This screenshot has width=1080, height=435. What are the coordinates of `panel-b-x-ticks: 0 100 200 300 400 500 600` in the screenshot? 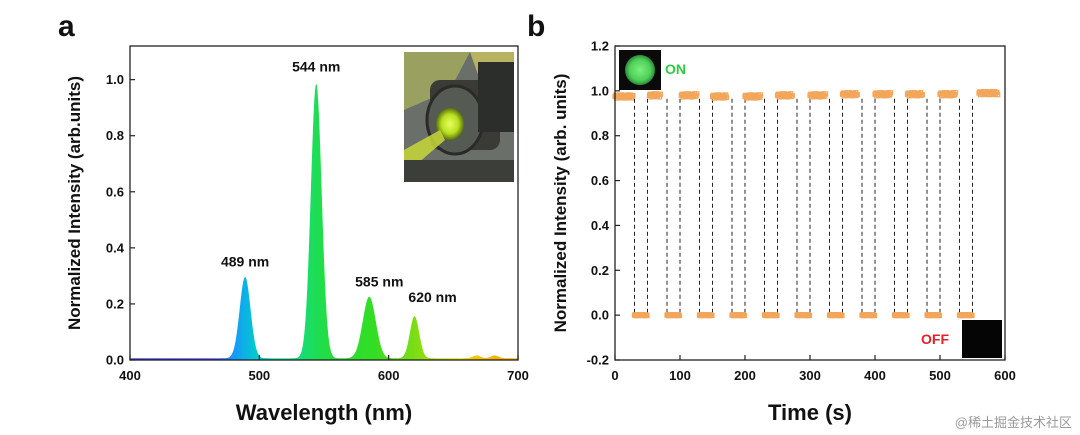 It's located at (813, 369).